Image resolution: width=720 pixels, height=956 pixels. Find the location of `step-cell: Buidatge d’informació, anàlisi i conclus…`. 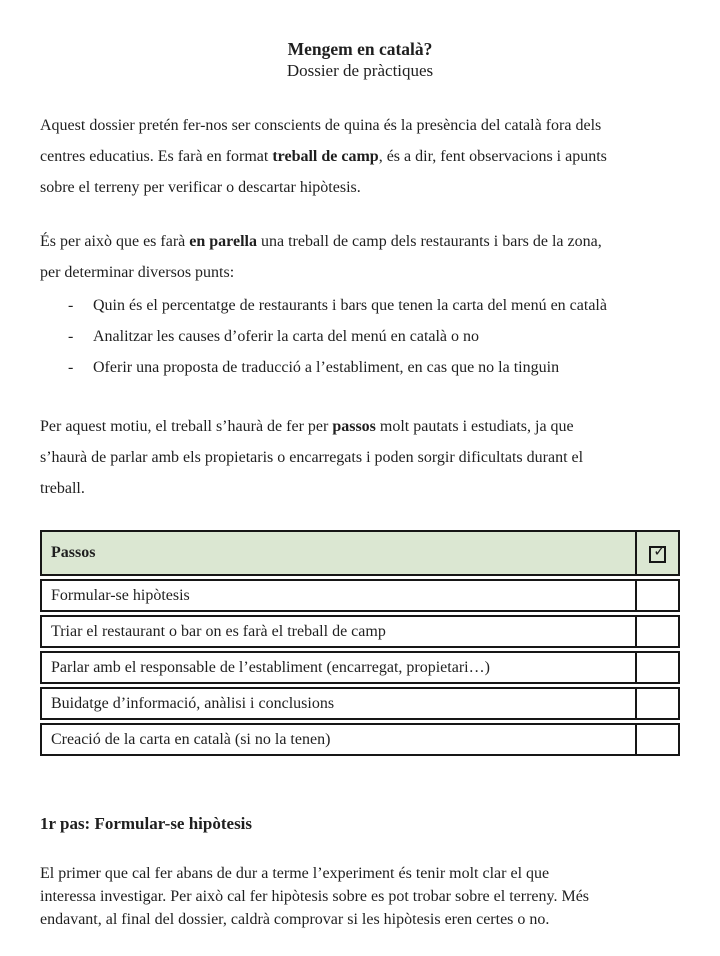

step-cell: Buidatge d’informació, anàlisi i conclus… is located at coordinates (339, 703).